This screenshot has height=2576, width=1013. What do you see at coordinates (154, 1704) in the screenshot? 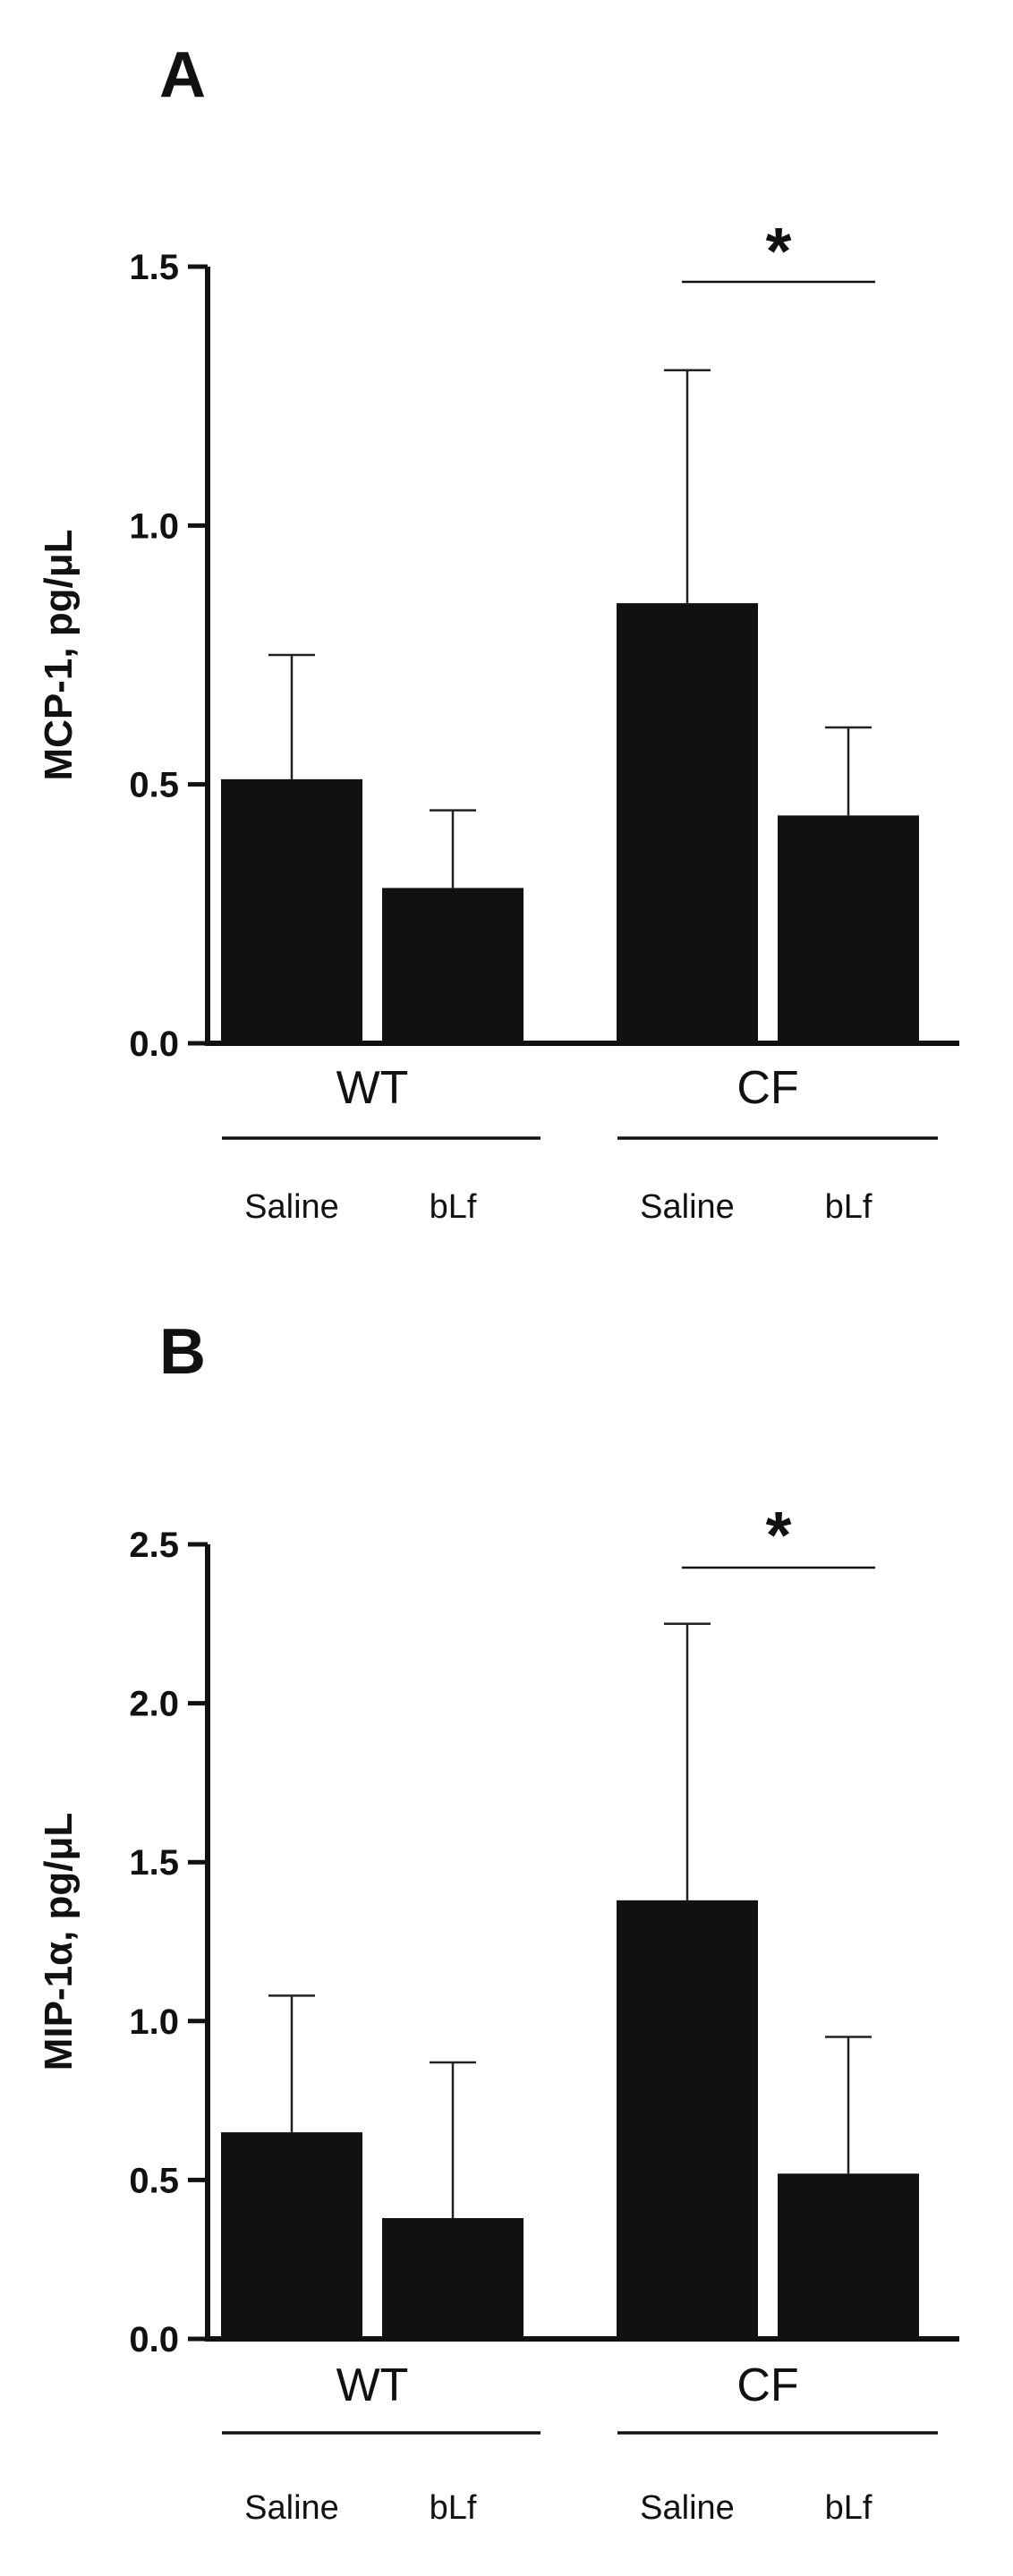
I see `y-tick-label: 2.0` at bounding box center [154, 1704].